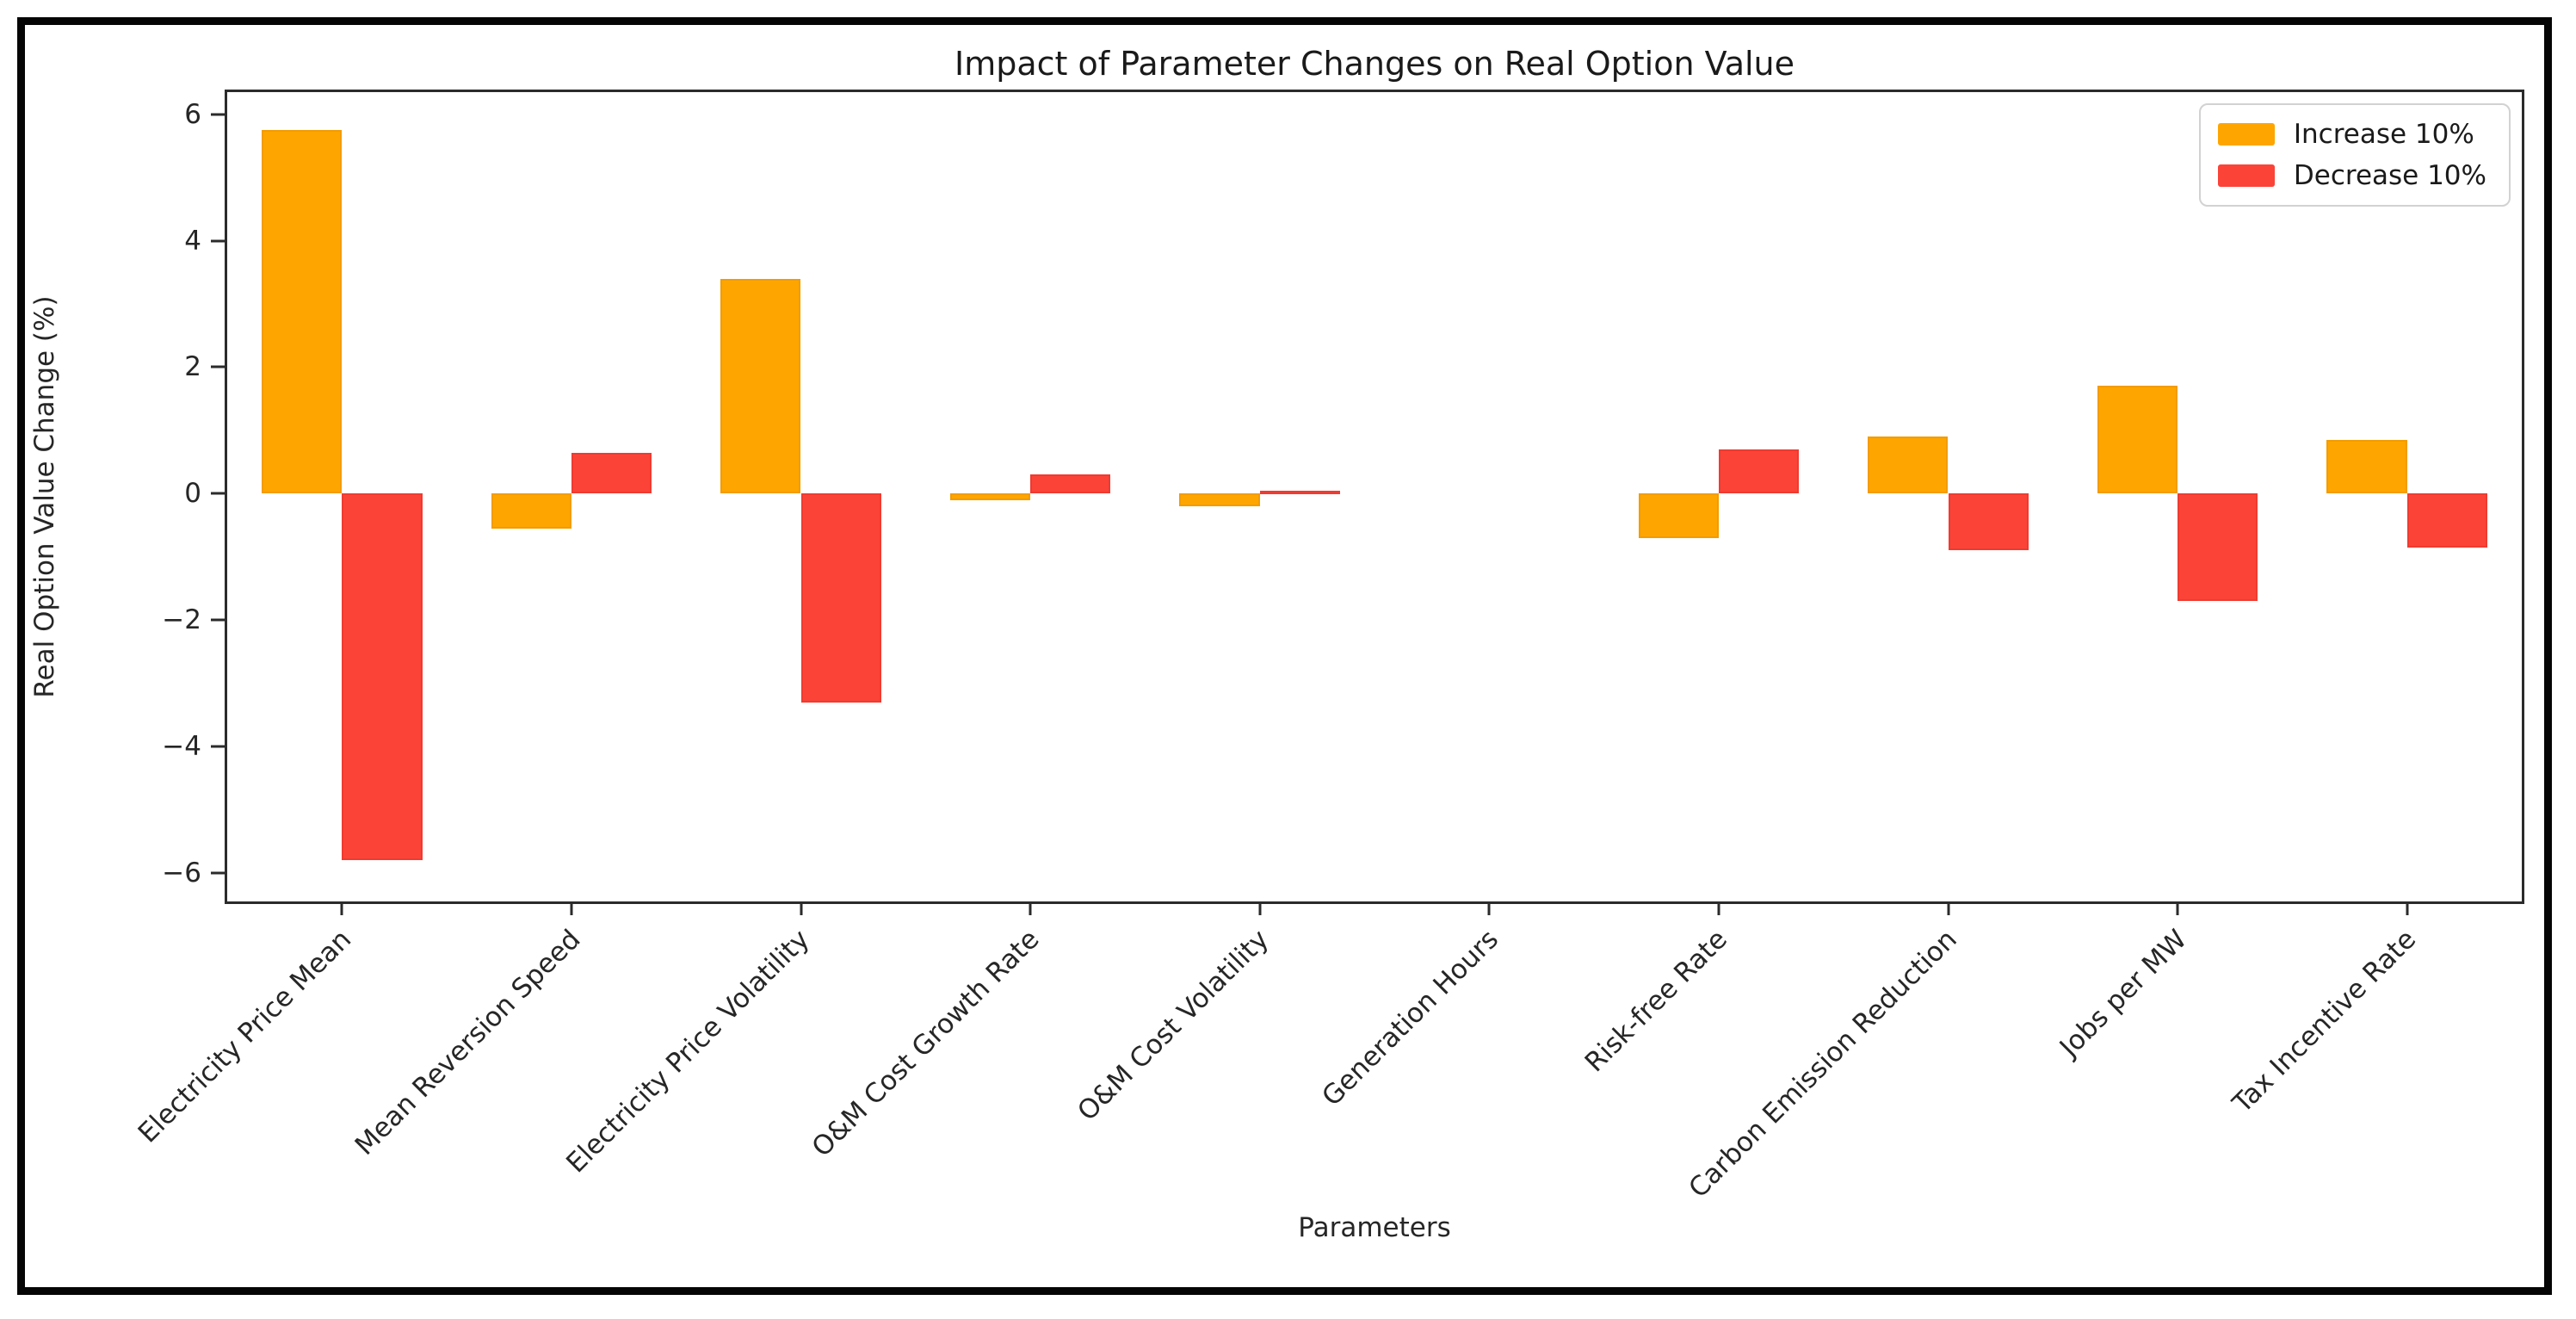  I want to click on y-axis-label: Real Option Value Change (%), so click(44, 497).